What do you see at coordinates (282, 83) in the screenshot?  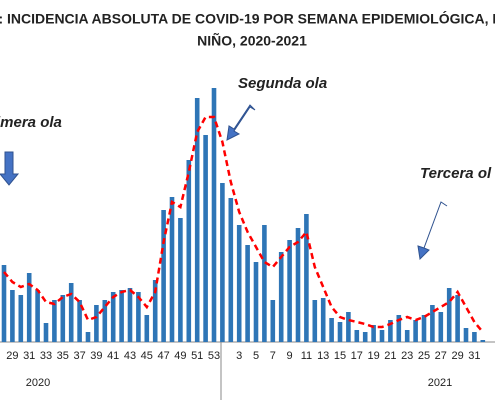 I see `annotation: Segunda ola` at bounding box center [282, 83].